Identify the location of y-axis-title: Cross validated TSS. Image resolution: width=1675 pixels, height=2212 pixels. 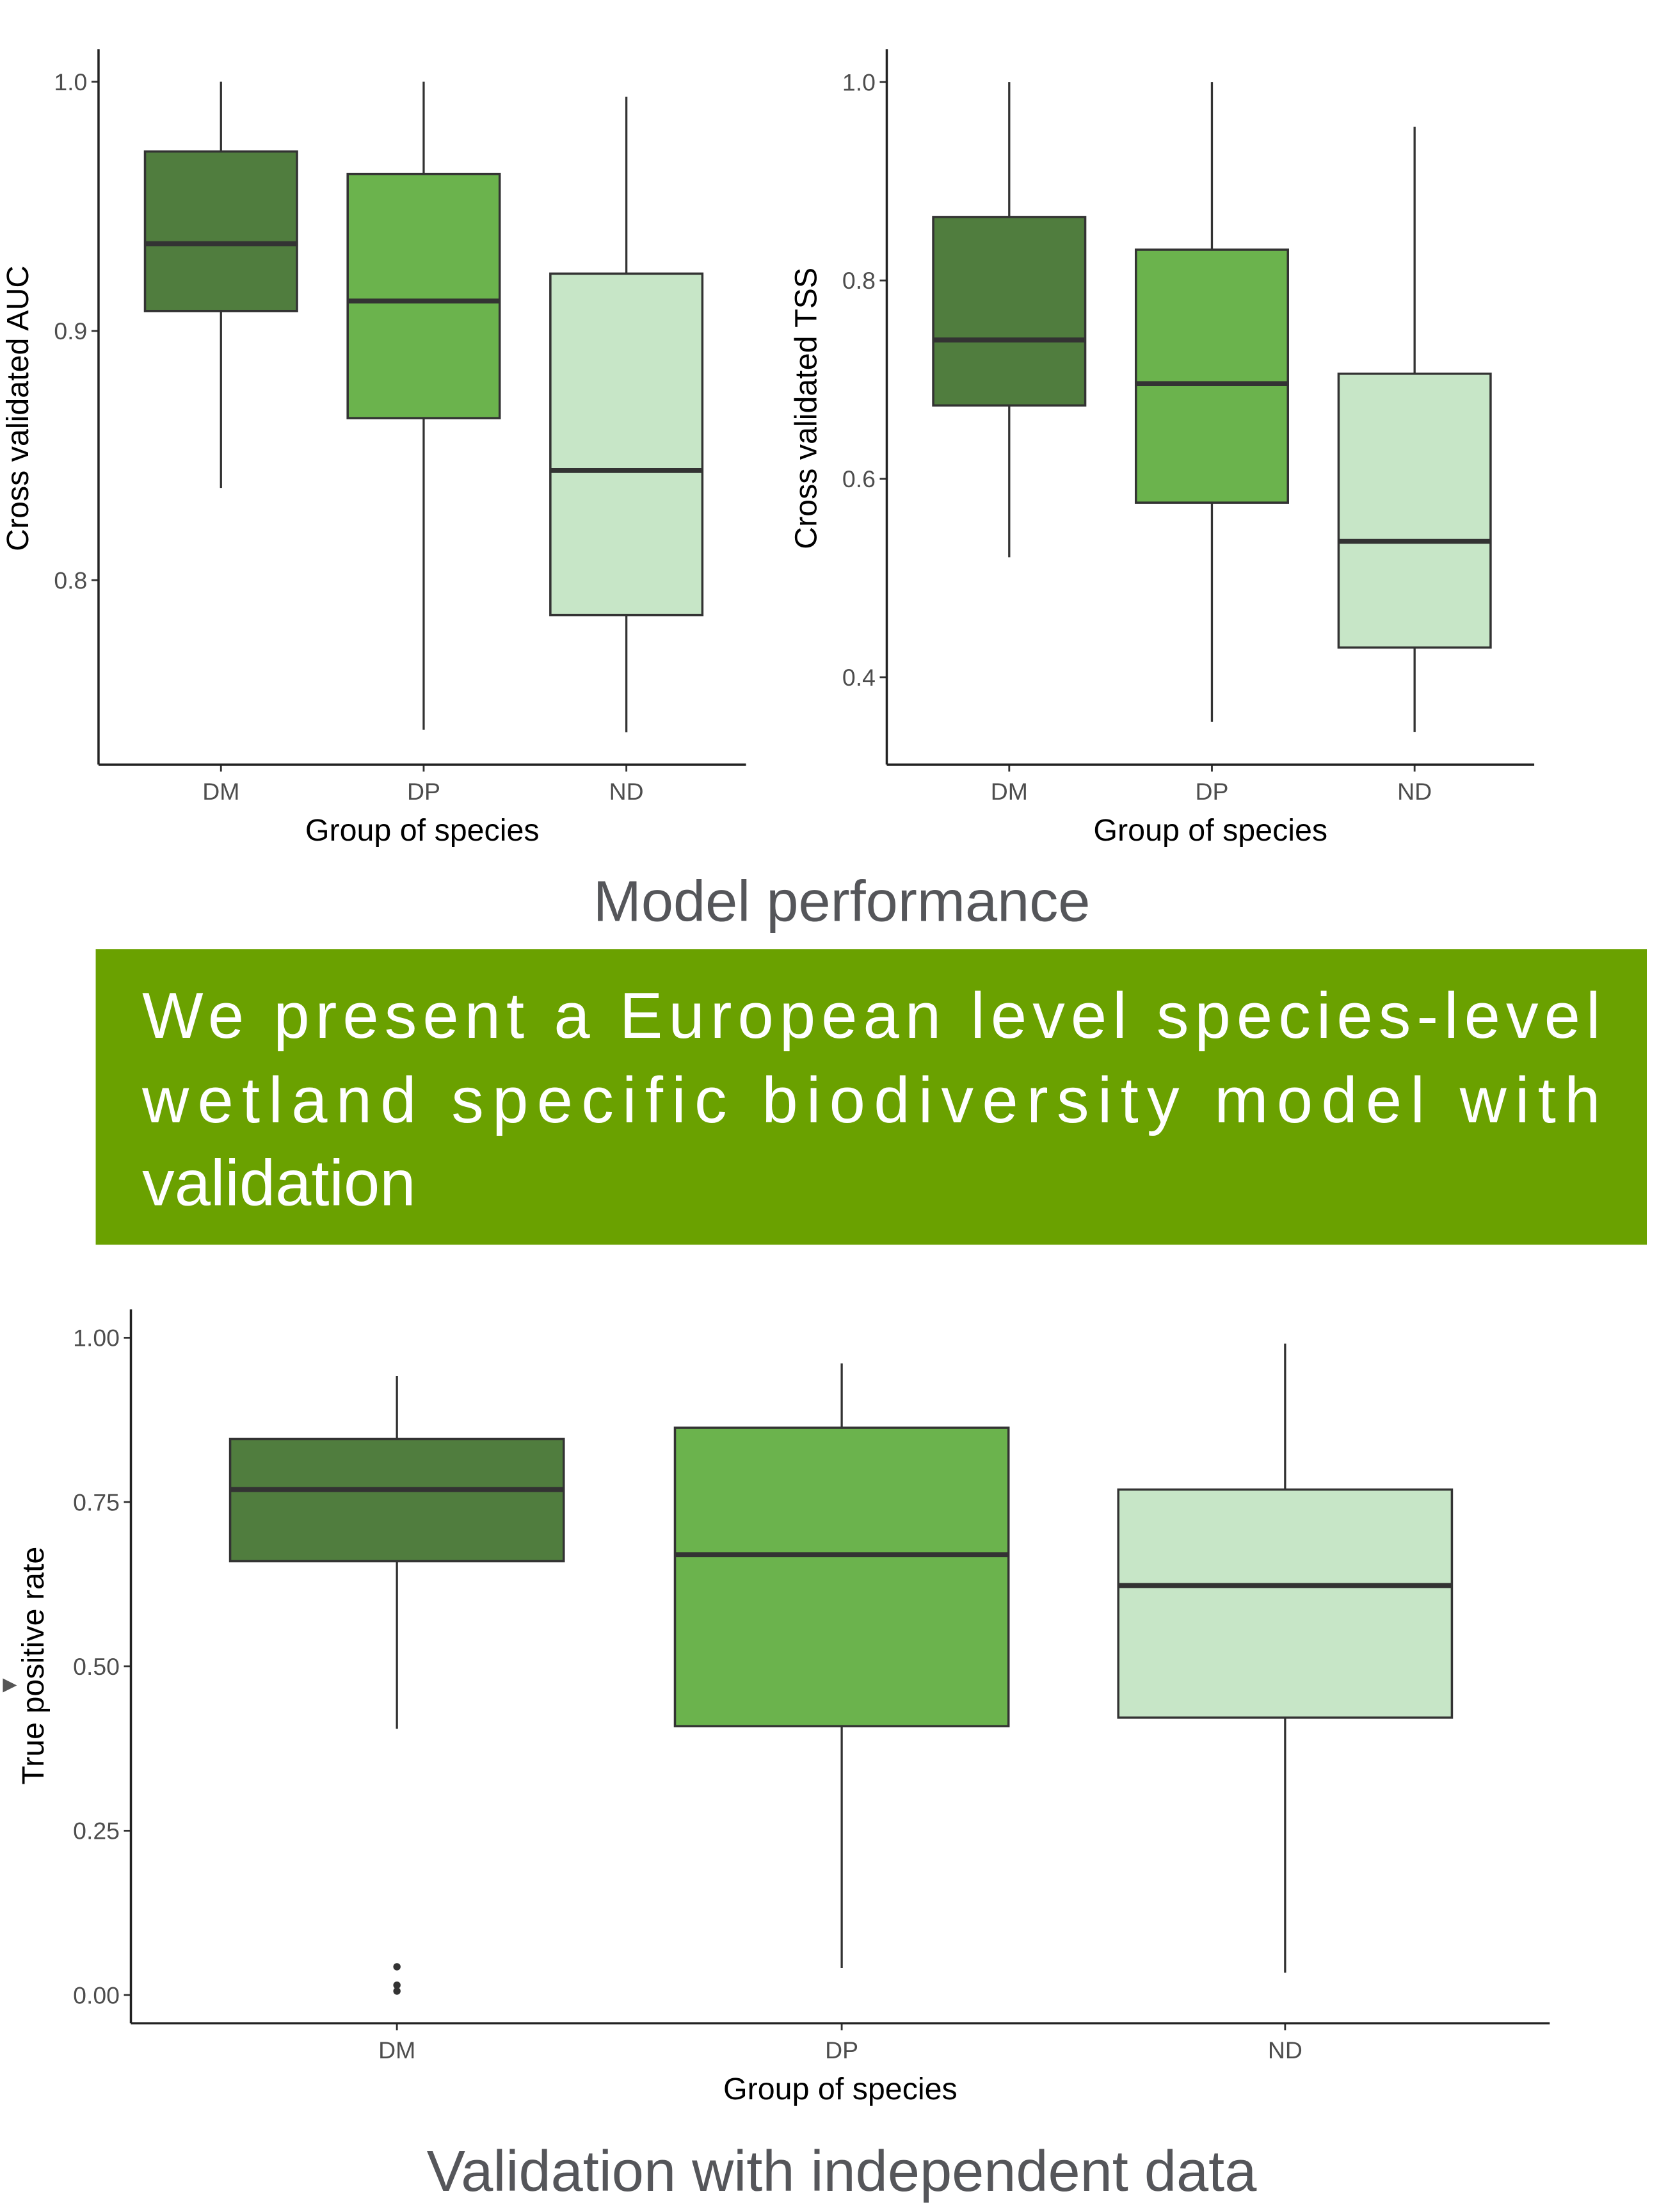
(806, 408).